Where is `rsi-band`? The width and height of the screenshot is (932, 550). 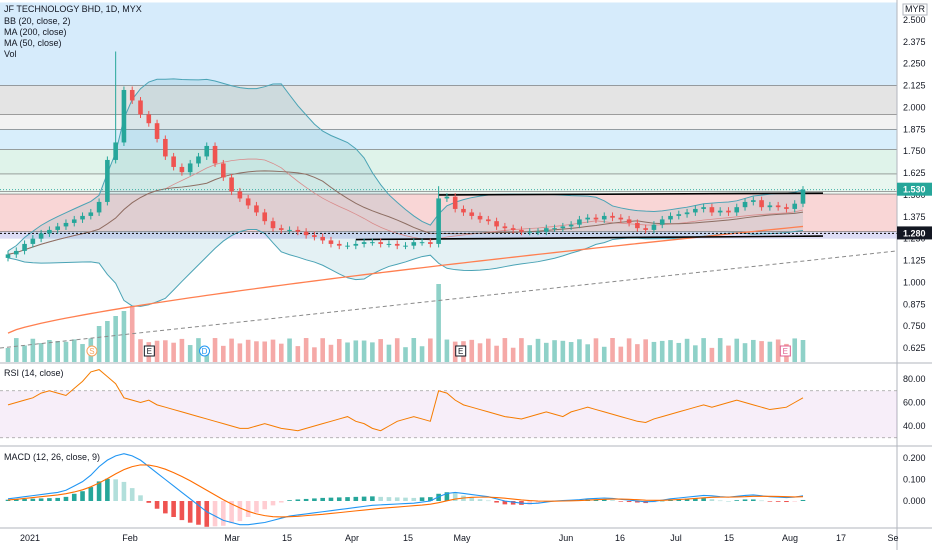 rsi-band is located at coordinates (448, 414).